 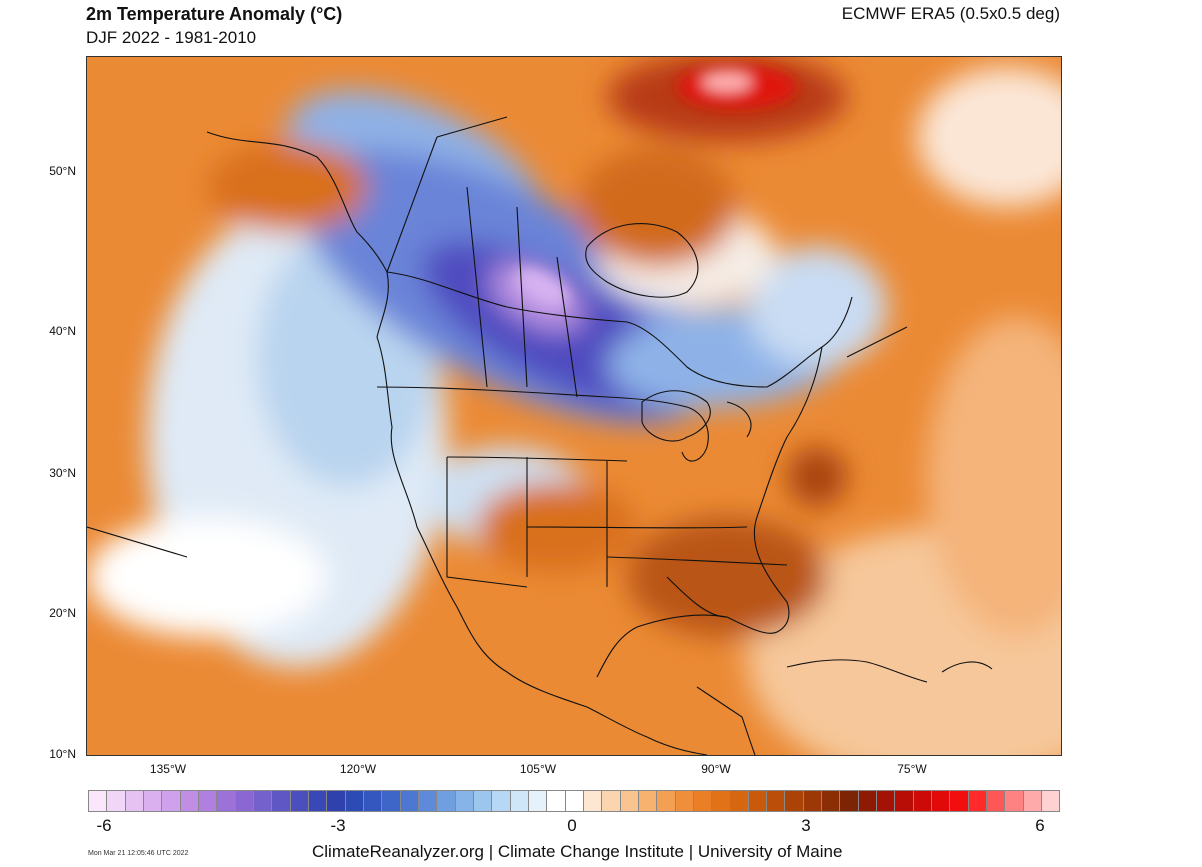 I want to click on lat-label-10n: 10°N, so click(x=62, y=754).